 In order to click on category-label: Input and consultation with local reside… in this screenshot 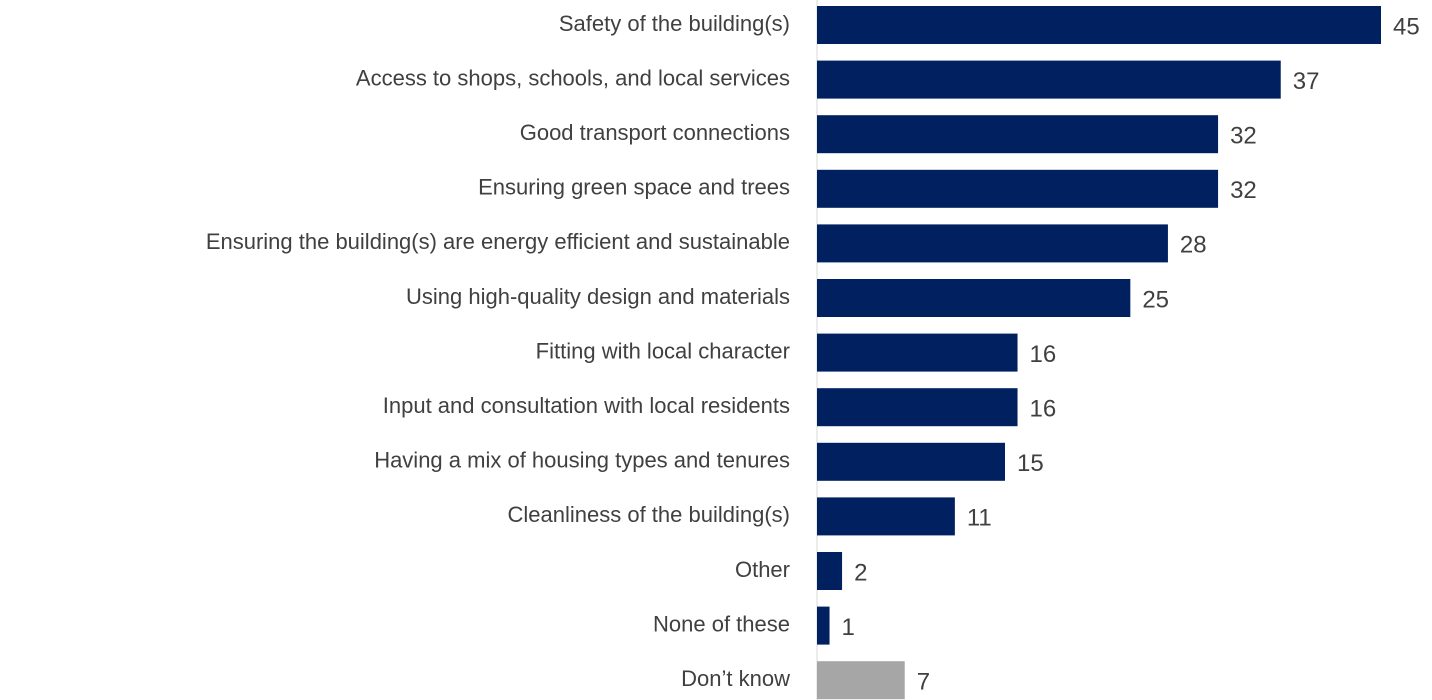, I will do `click(586, 405)`.